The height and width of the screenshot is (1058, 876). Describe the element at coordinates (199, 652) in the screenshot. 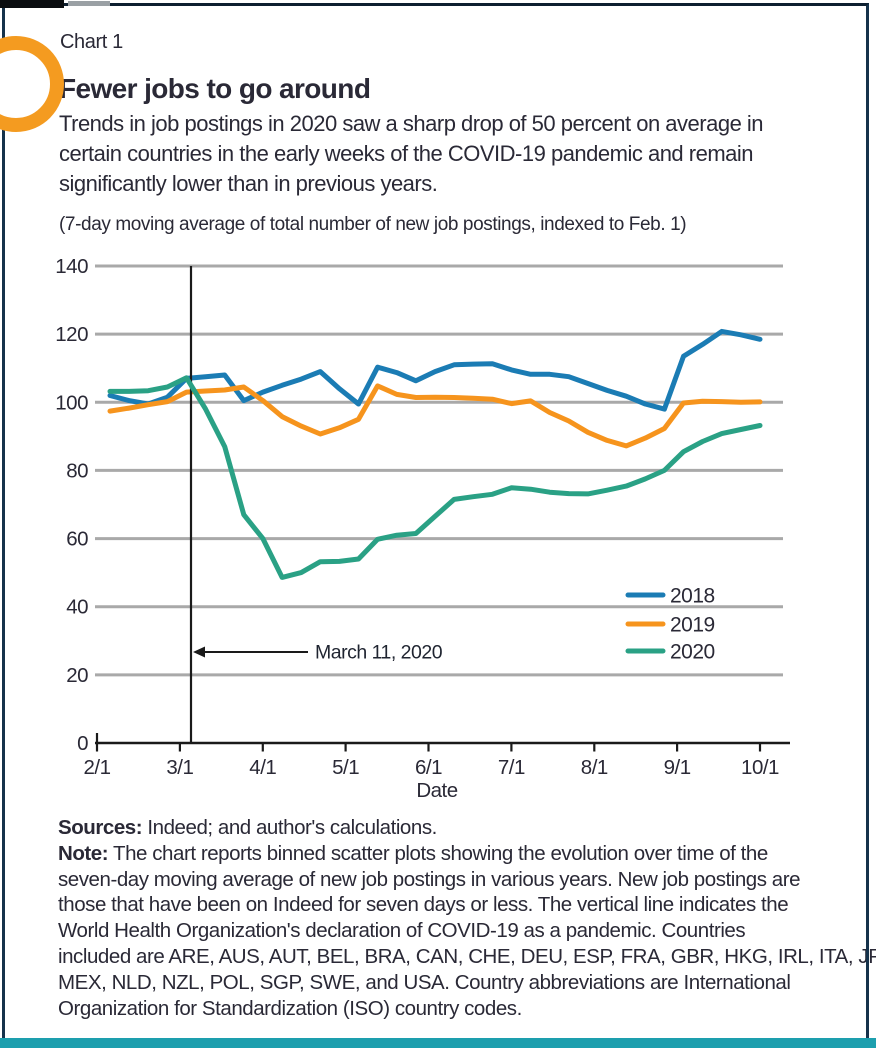

I see `annotation-arrow-head` at that location.